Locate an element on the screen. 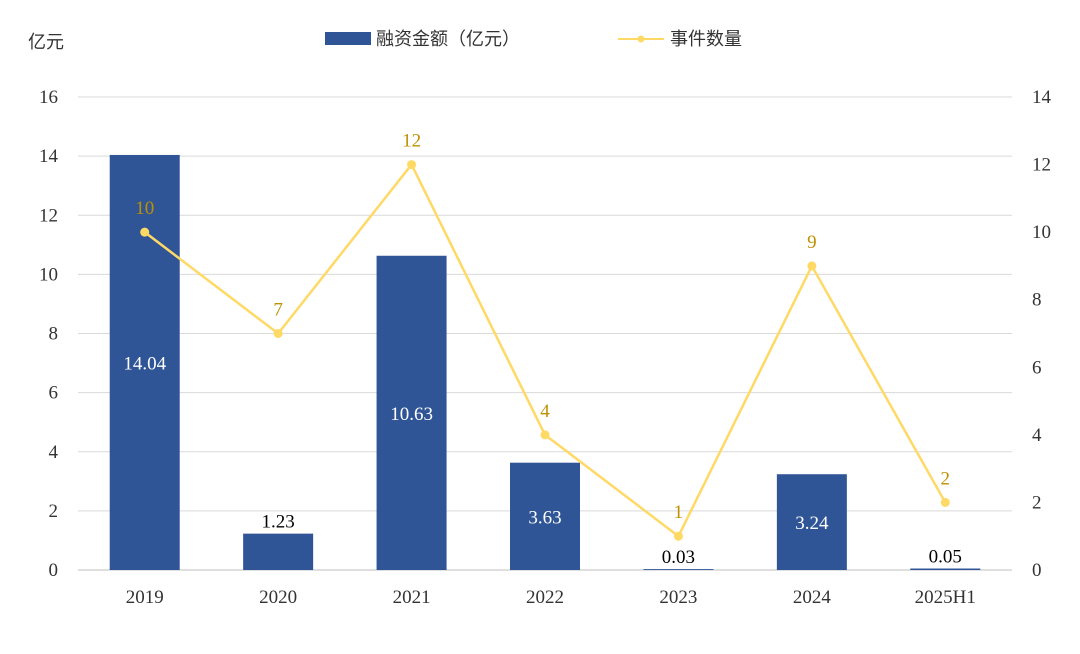 Image resolution: width=1080 pixels, height=654 pixels. x-tick-label: 2025H1 is located at coordinates (945, 597).